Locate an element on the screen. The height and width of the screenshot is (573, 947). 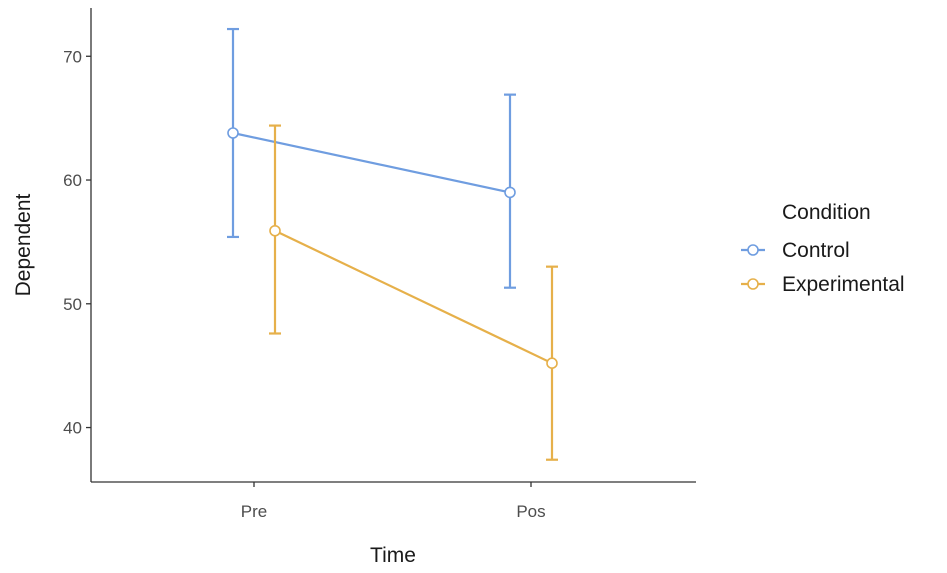
legend: Condition Control Experimental is located at coordinates (823, 248).